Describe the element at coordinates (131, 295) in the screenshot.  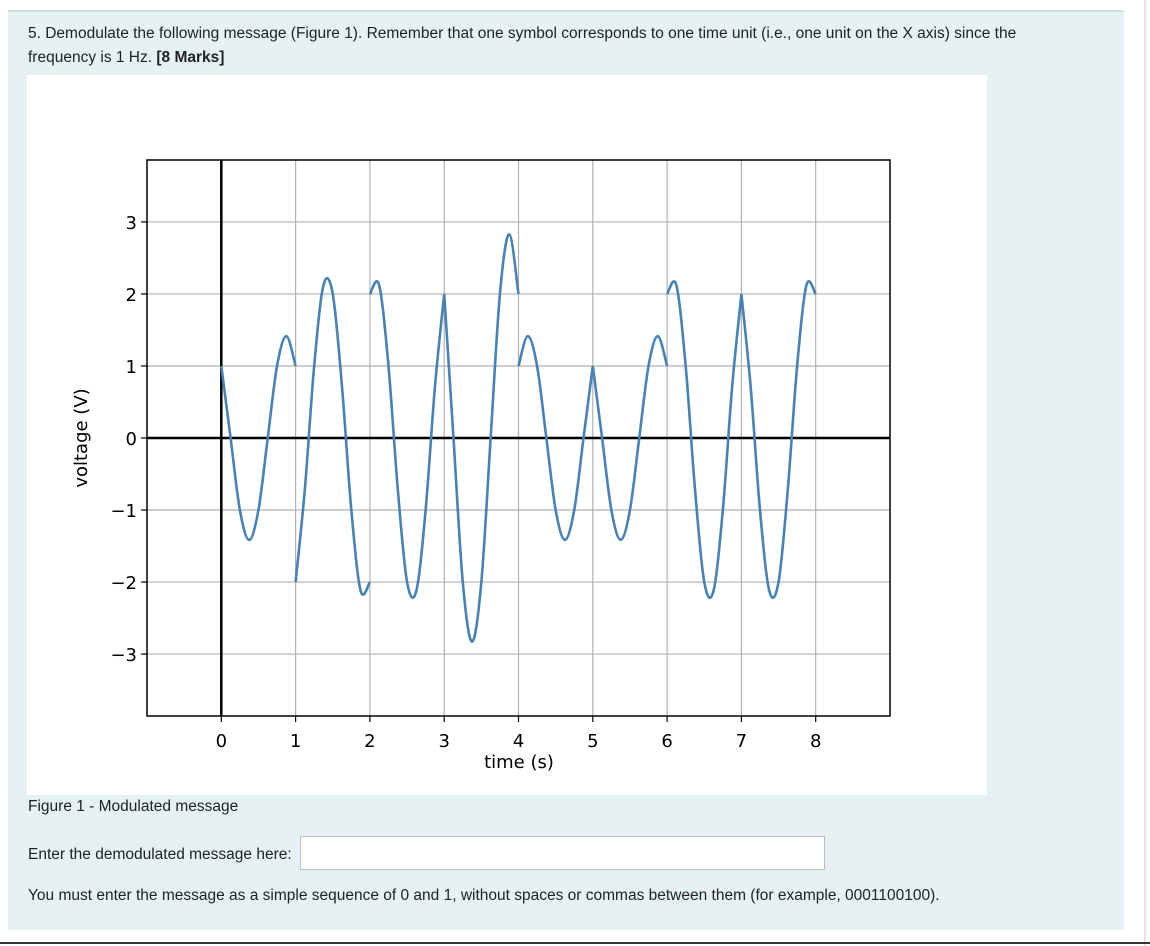
I see `y-tick-label: 2` at that location.